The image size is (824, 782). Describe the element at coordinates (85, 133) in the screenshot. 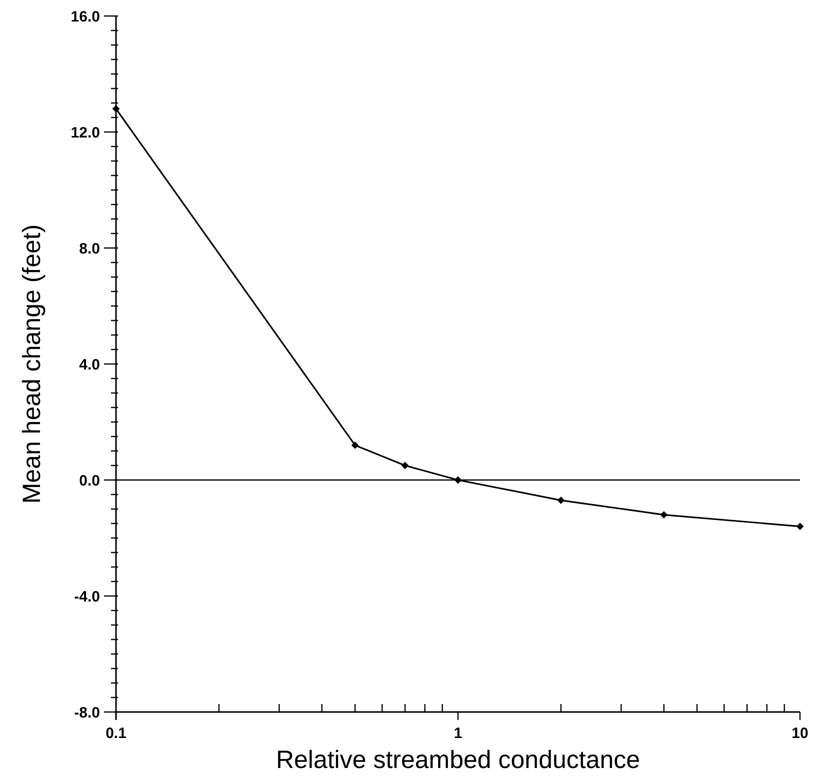

I see `y-tick-label: 12.0` at that location.